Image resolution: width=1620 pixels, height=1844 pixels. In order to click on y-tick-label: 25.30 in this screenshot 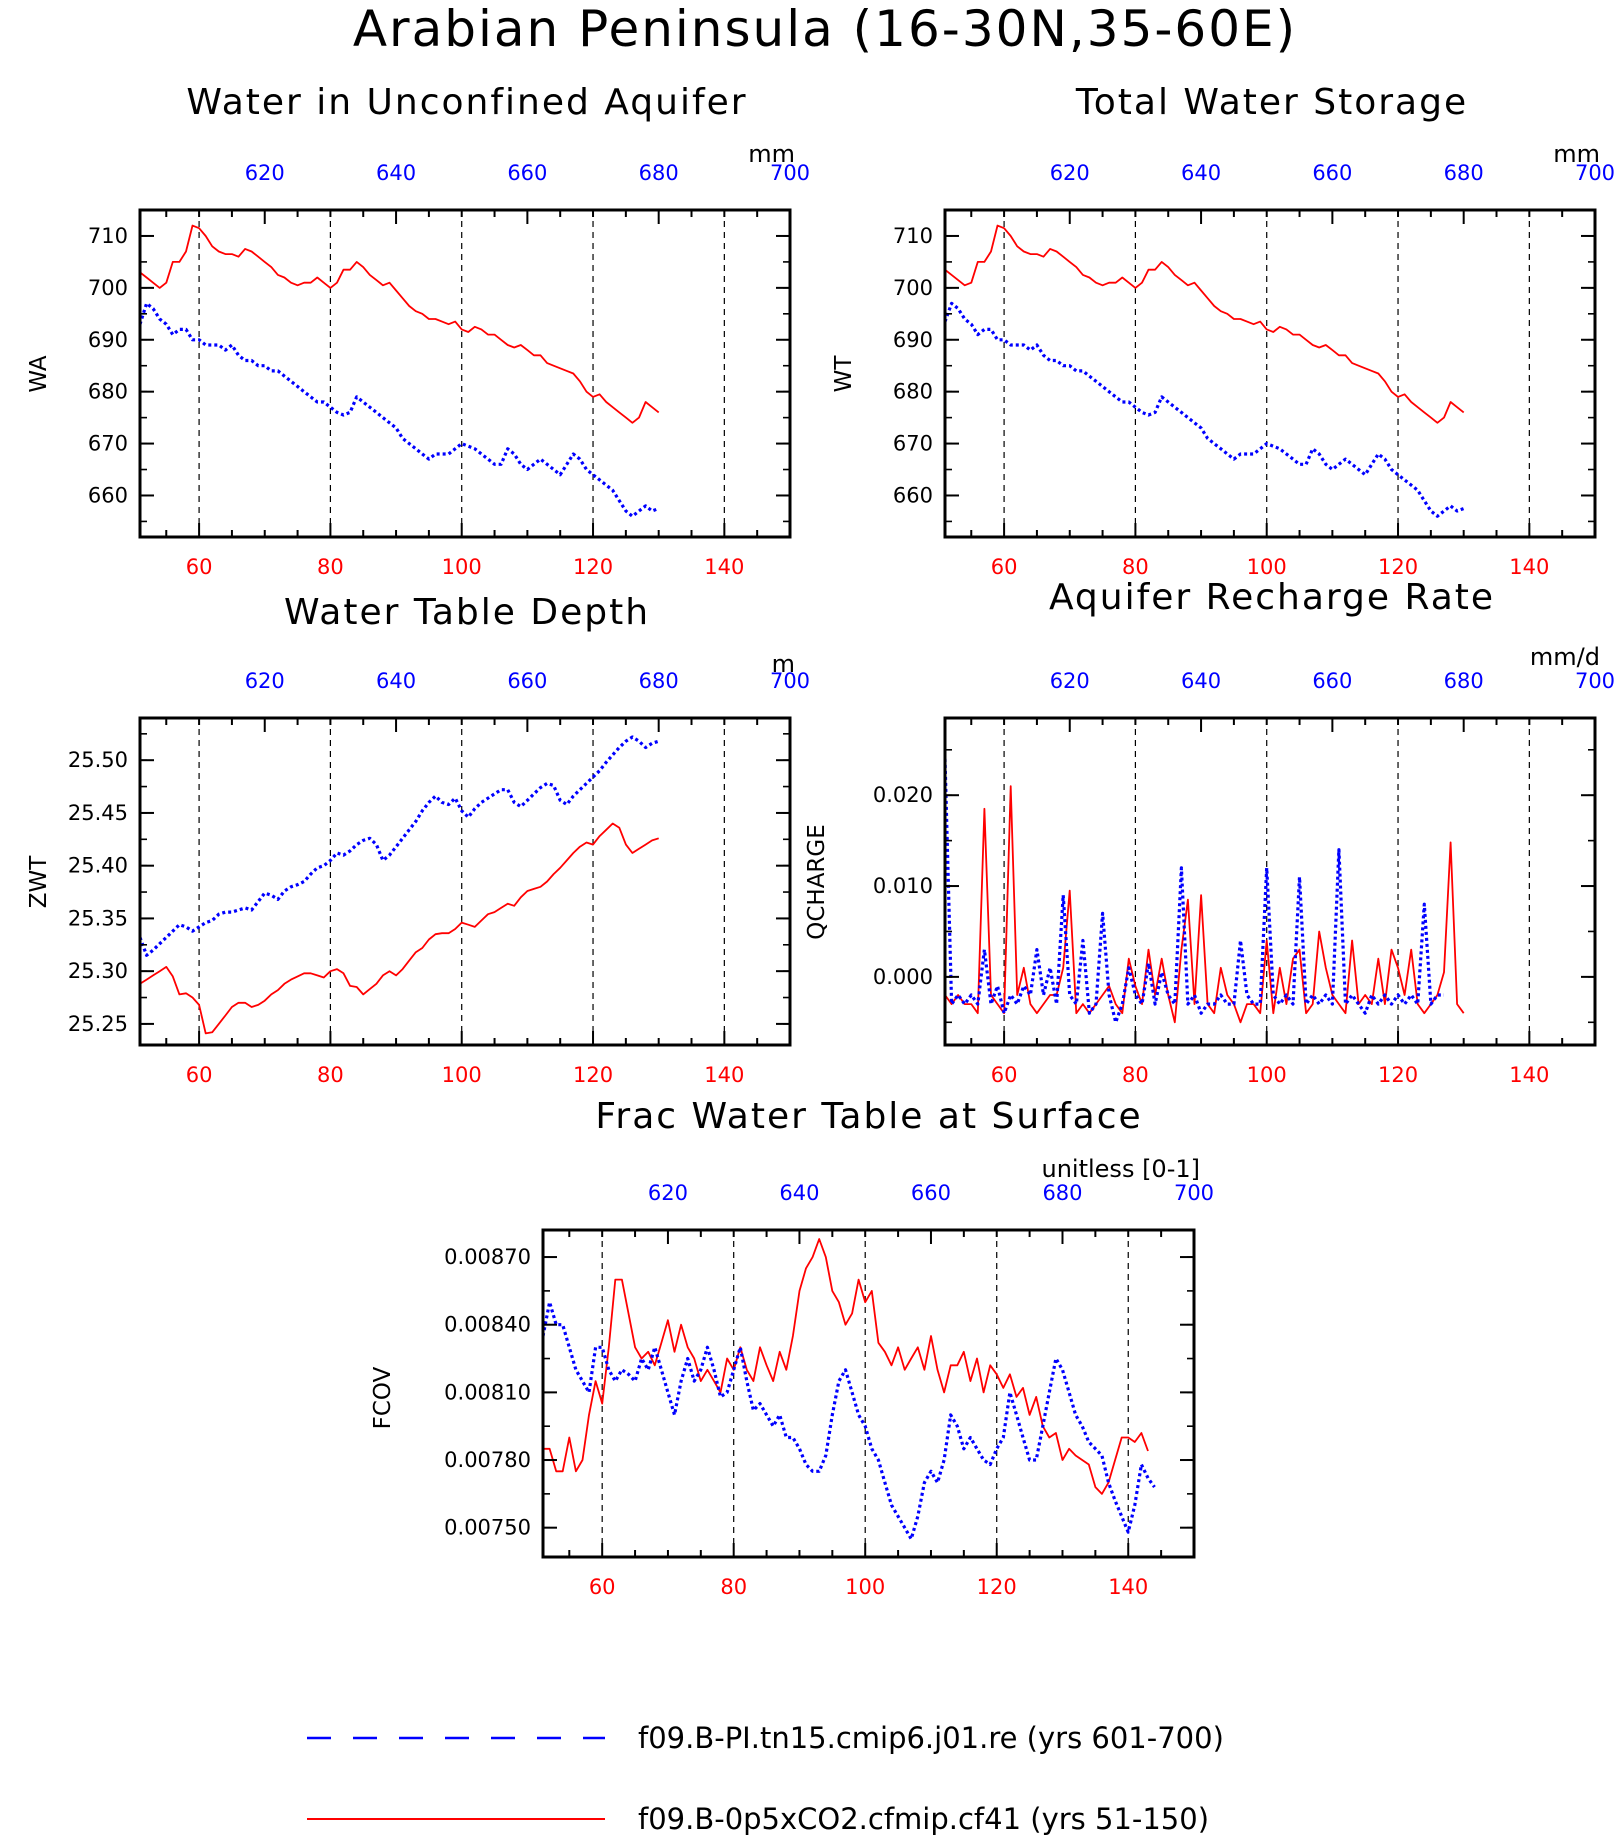, I will do `click(98, 971)`.